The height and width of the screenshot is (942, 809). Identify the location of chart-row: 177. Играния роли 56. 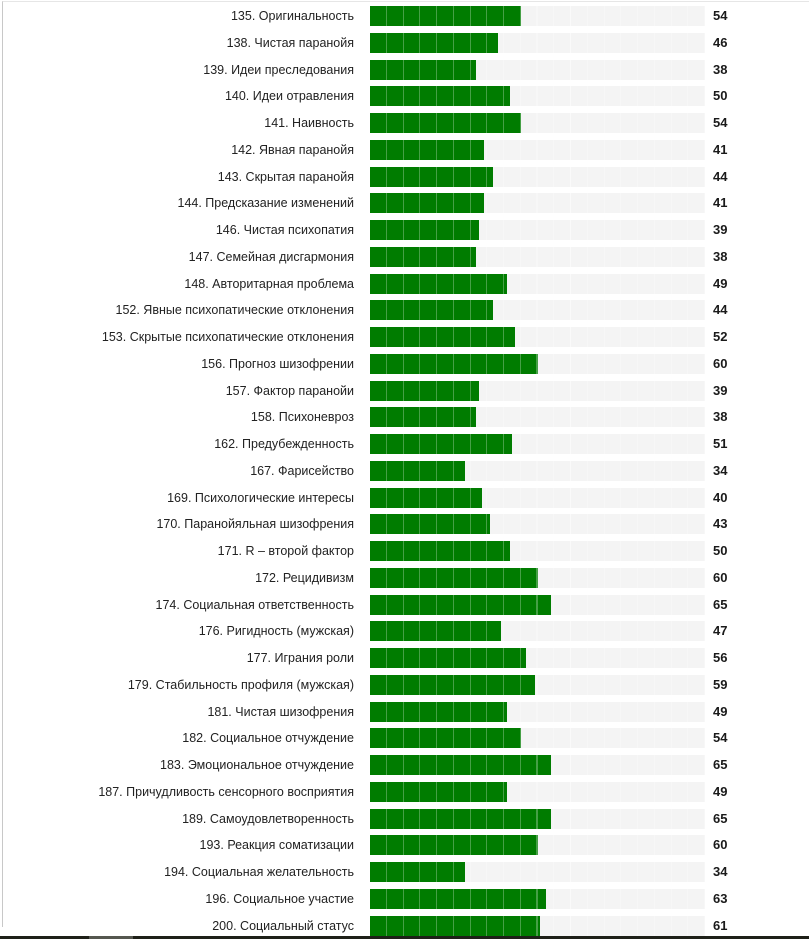
(404, 661).